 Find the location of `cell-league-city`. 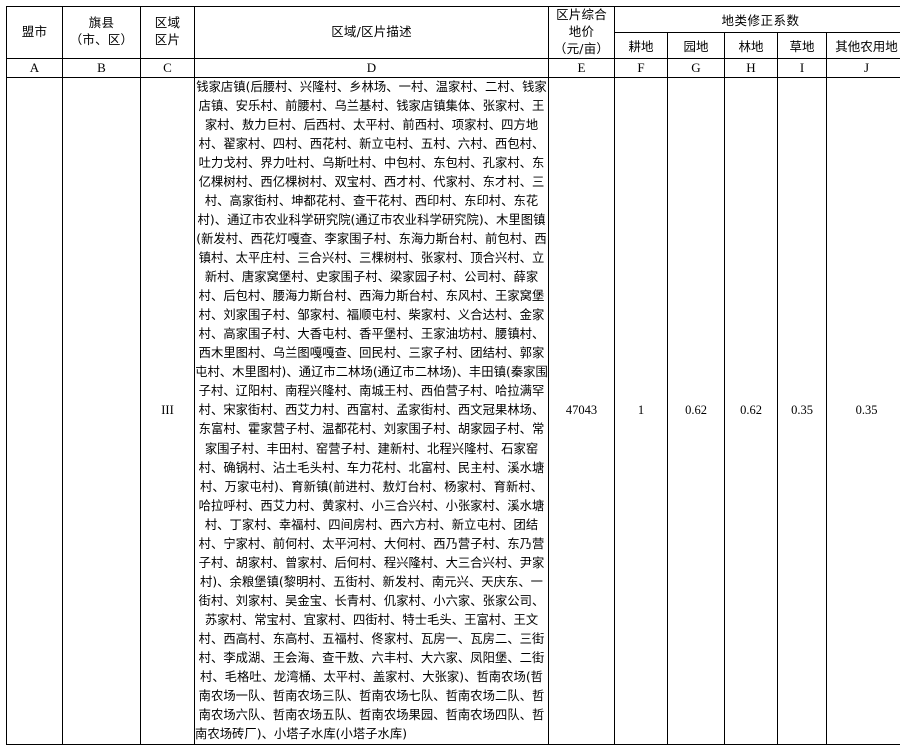

cell-league-city is located at coordinates (35, 411).